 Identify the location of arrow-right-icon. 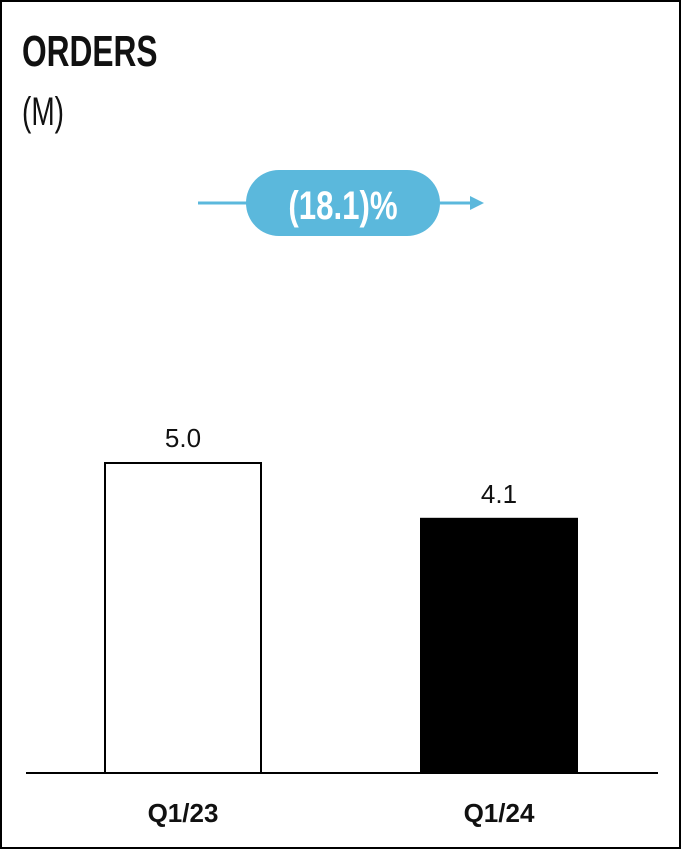
(477, 203).